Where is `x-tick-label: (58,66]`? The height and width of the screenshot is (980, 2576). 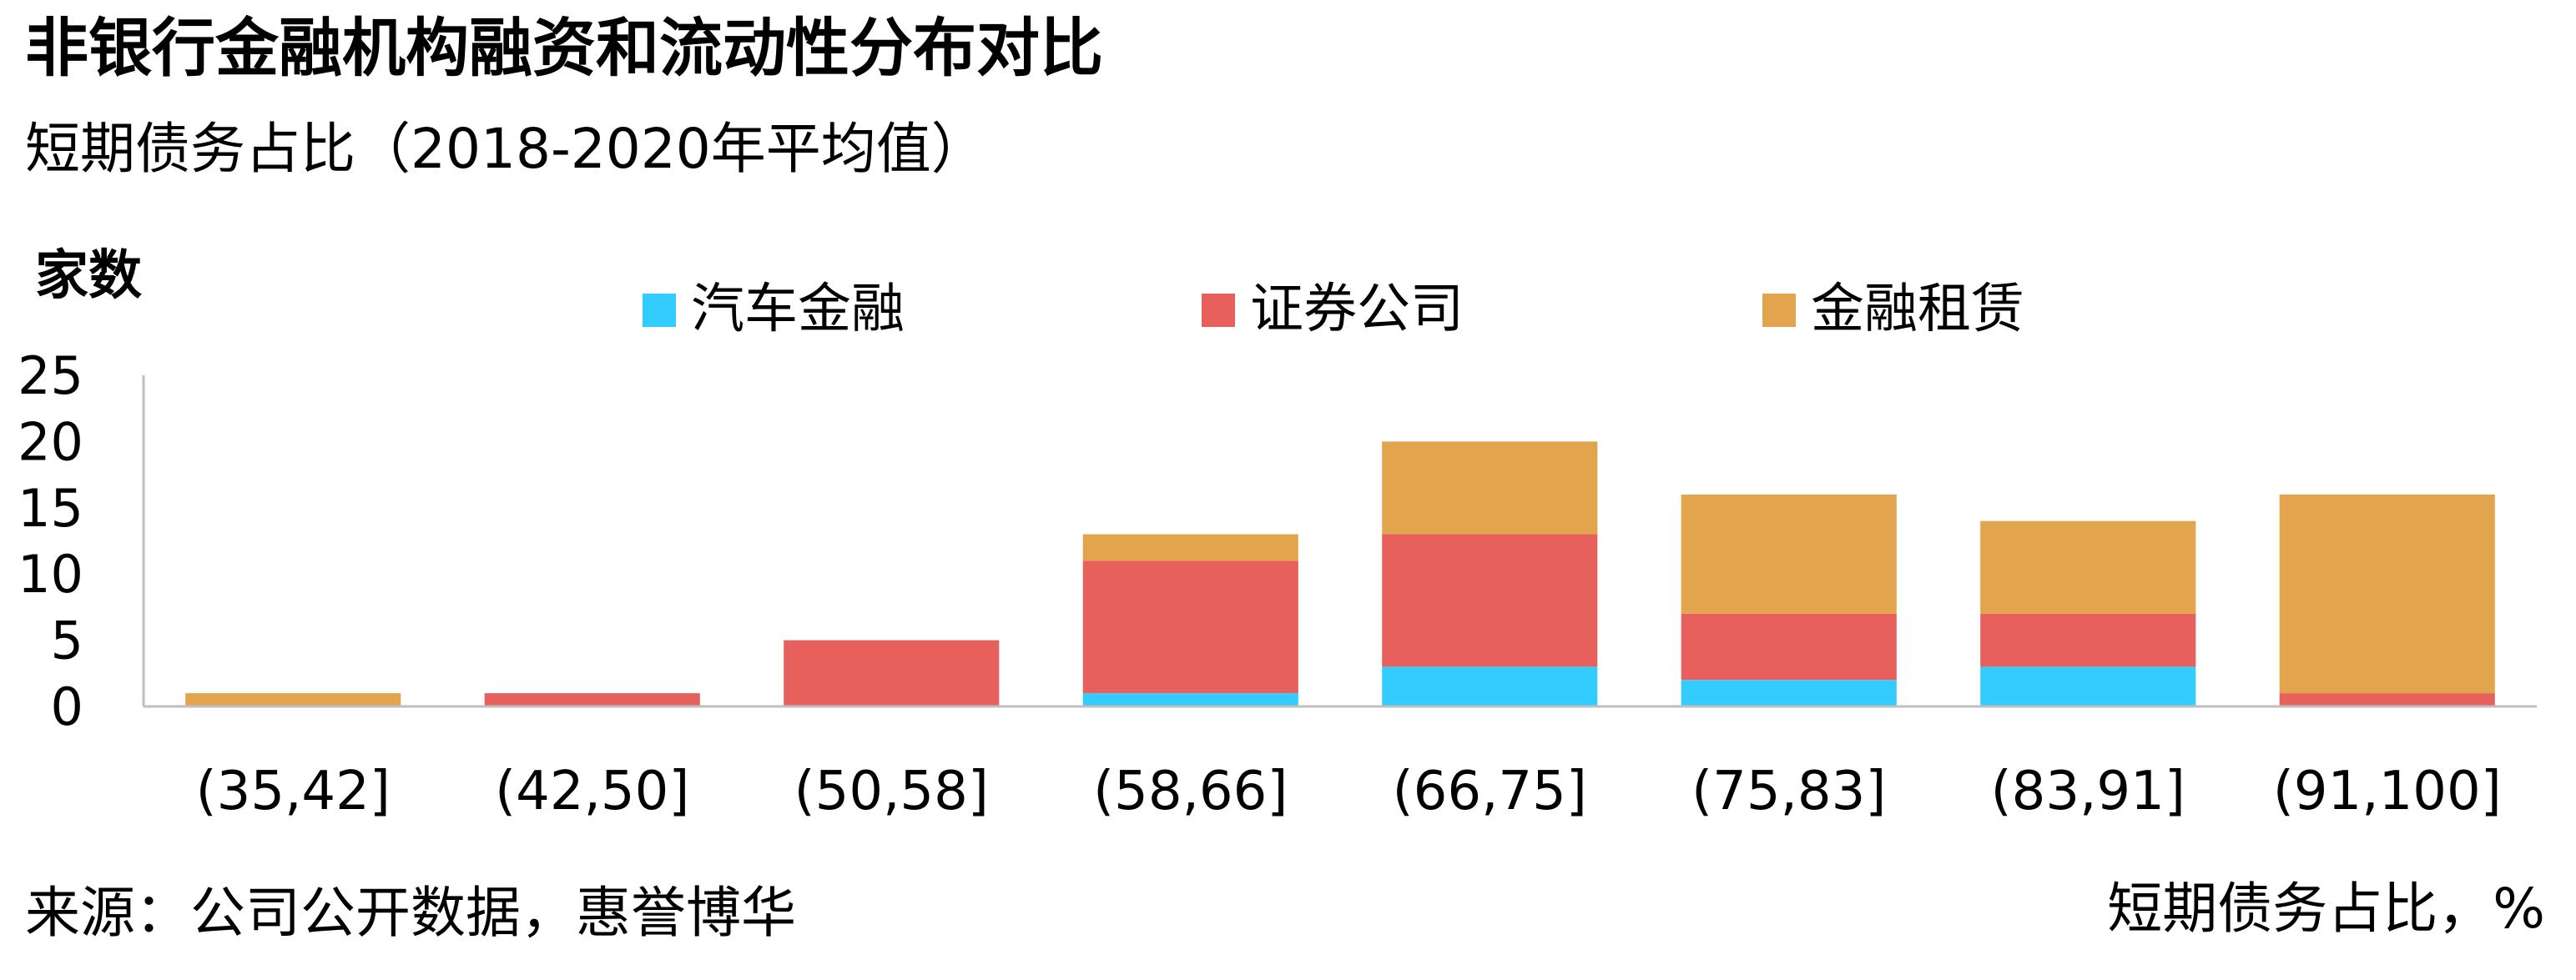
x-tick-label: (58,66] is located at coordinates (1191, 791).